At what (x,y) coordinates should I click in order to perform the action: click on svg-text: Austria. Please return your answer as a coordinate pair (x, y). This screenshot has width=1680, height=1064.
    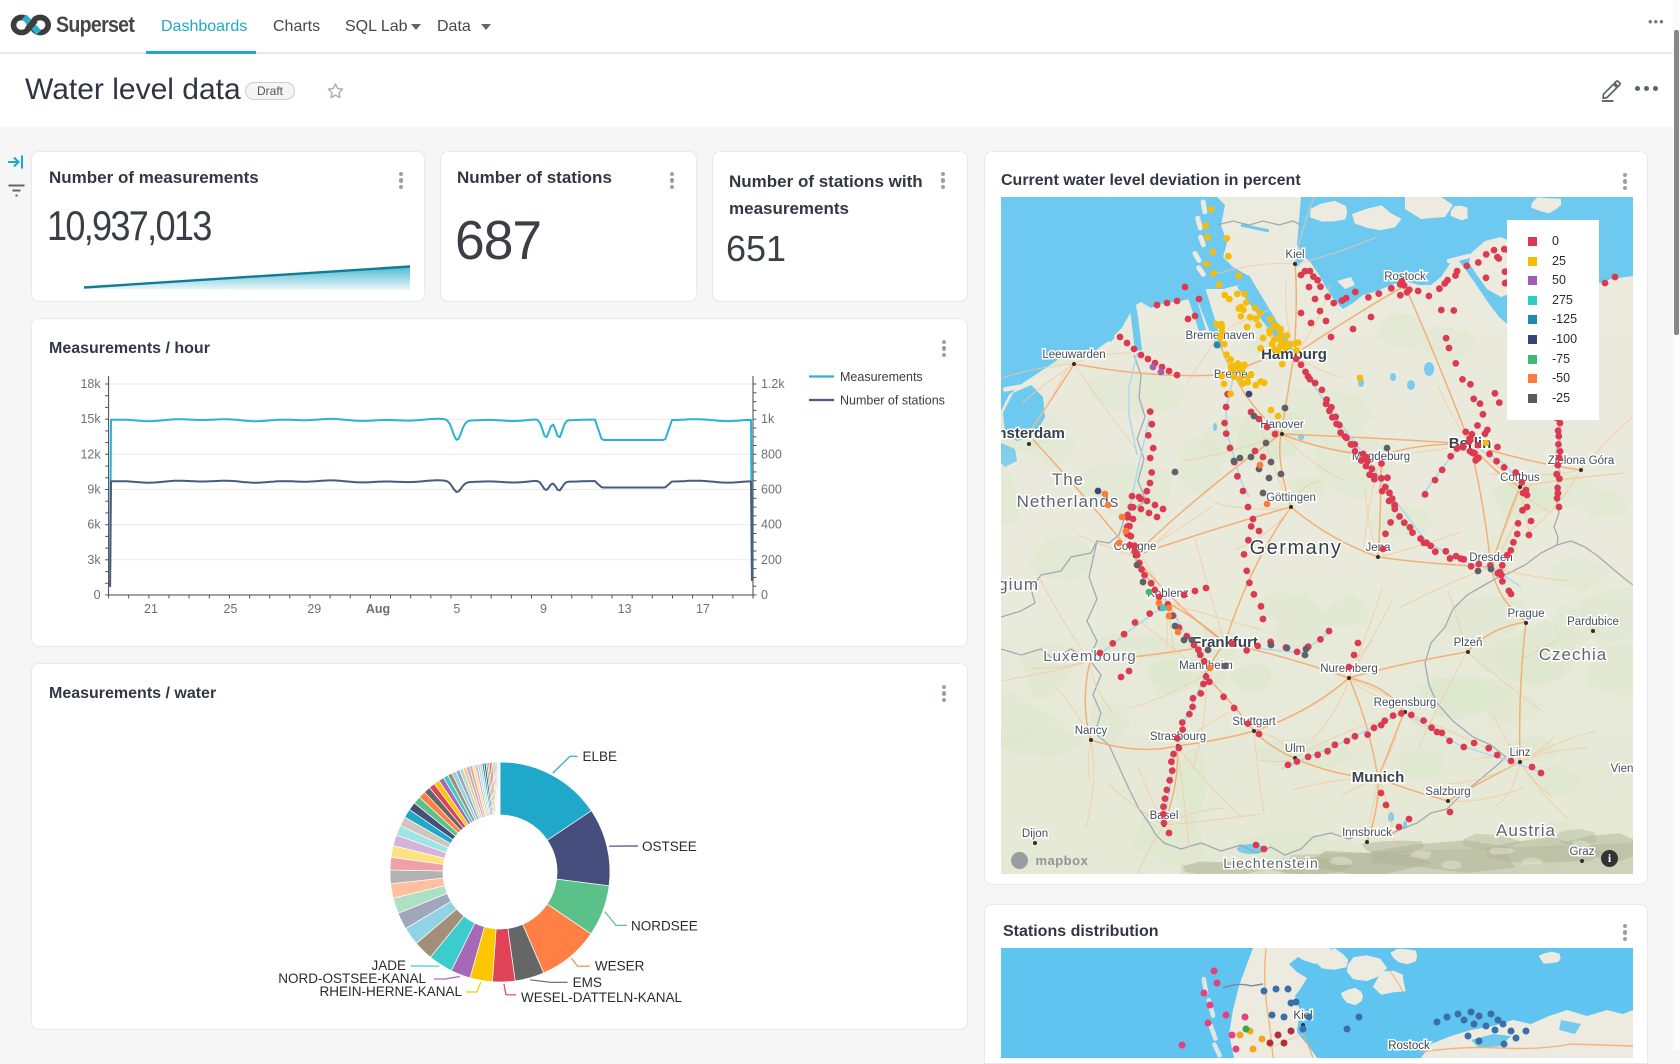
    Looking at the image, I should click on (1526, 830).